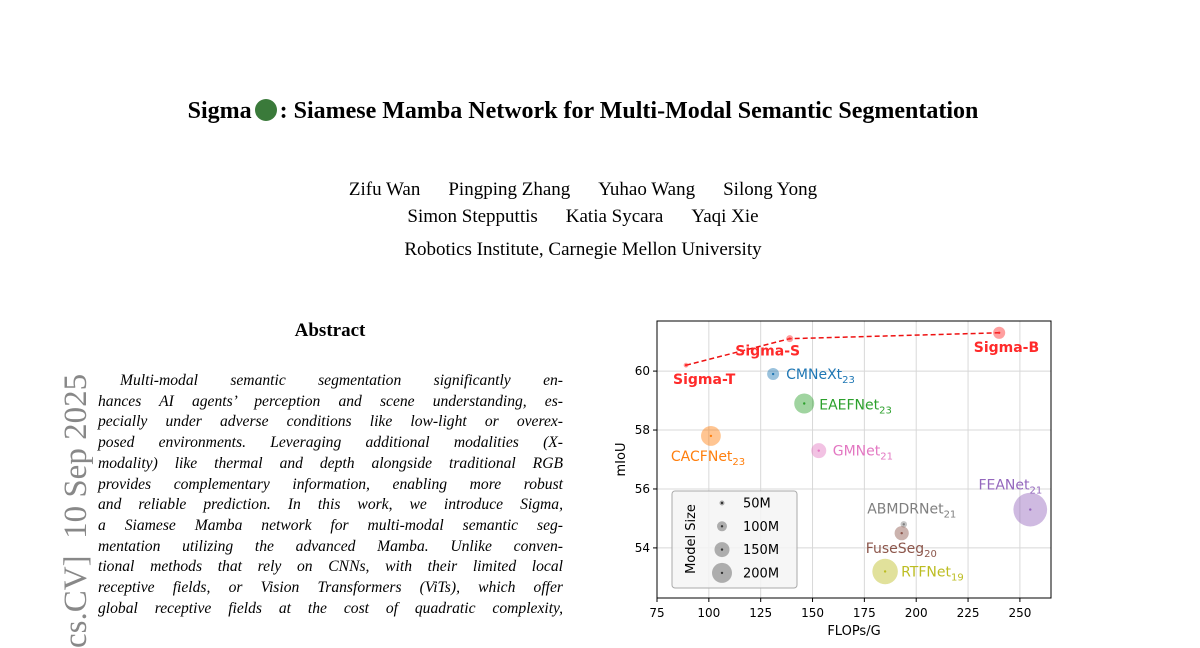  I want to click on point-label: FEANet21, so click(1010, 487).